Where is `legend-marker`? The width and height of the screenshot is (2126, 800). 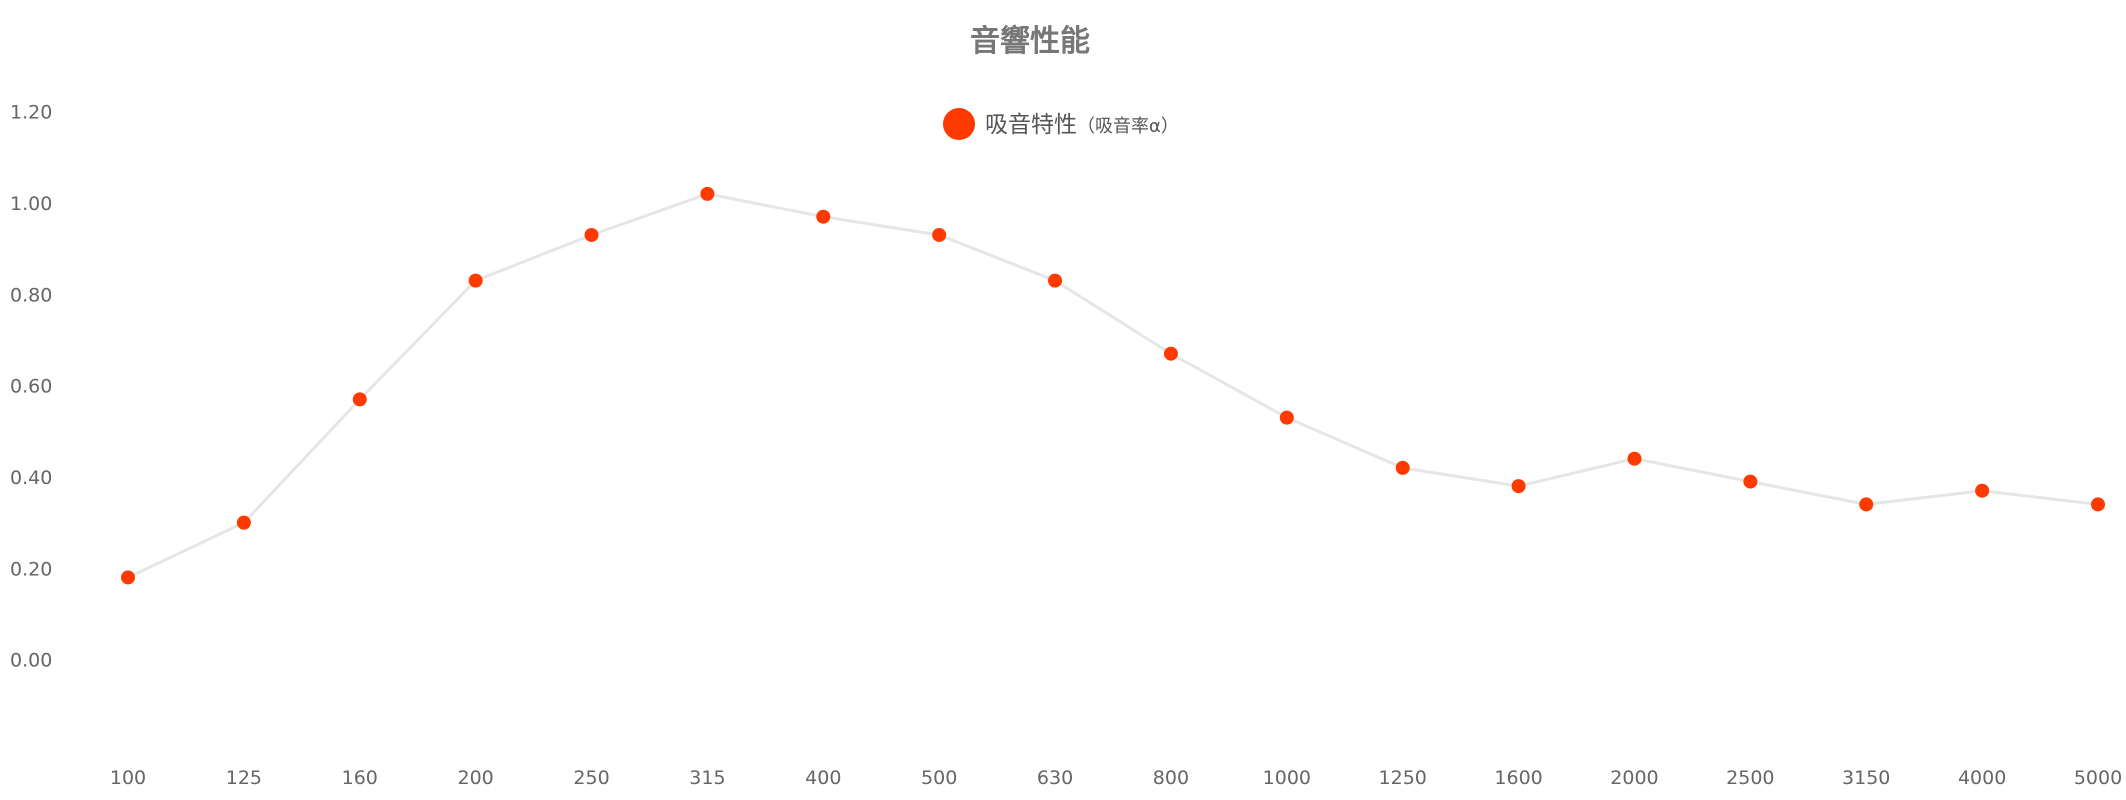 legend-marker is located at coordinates (959, 124).